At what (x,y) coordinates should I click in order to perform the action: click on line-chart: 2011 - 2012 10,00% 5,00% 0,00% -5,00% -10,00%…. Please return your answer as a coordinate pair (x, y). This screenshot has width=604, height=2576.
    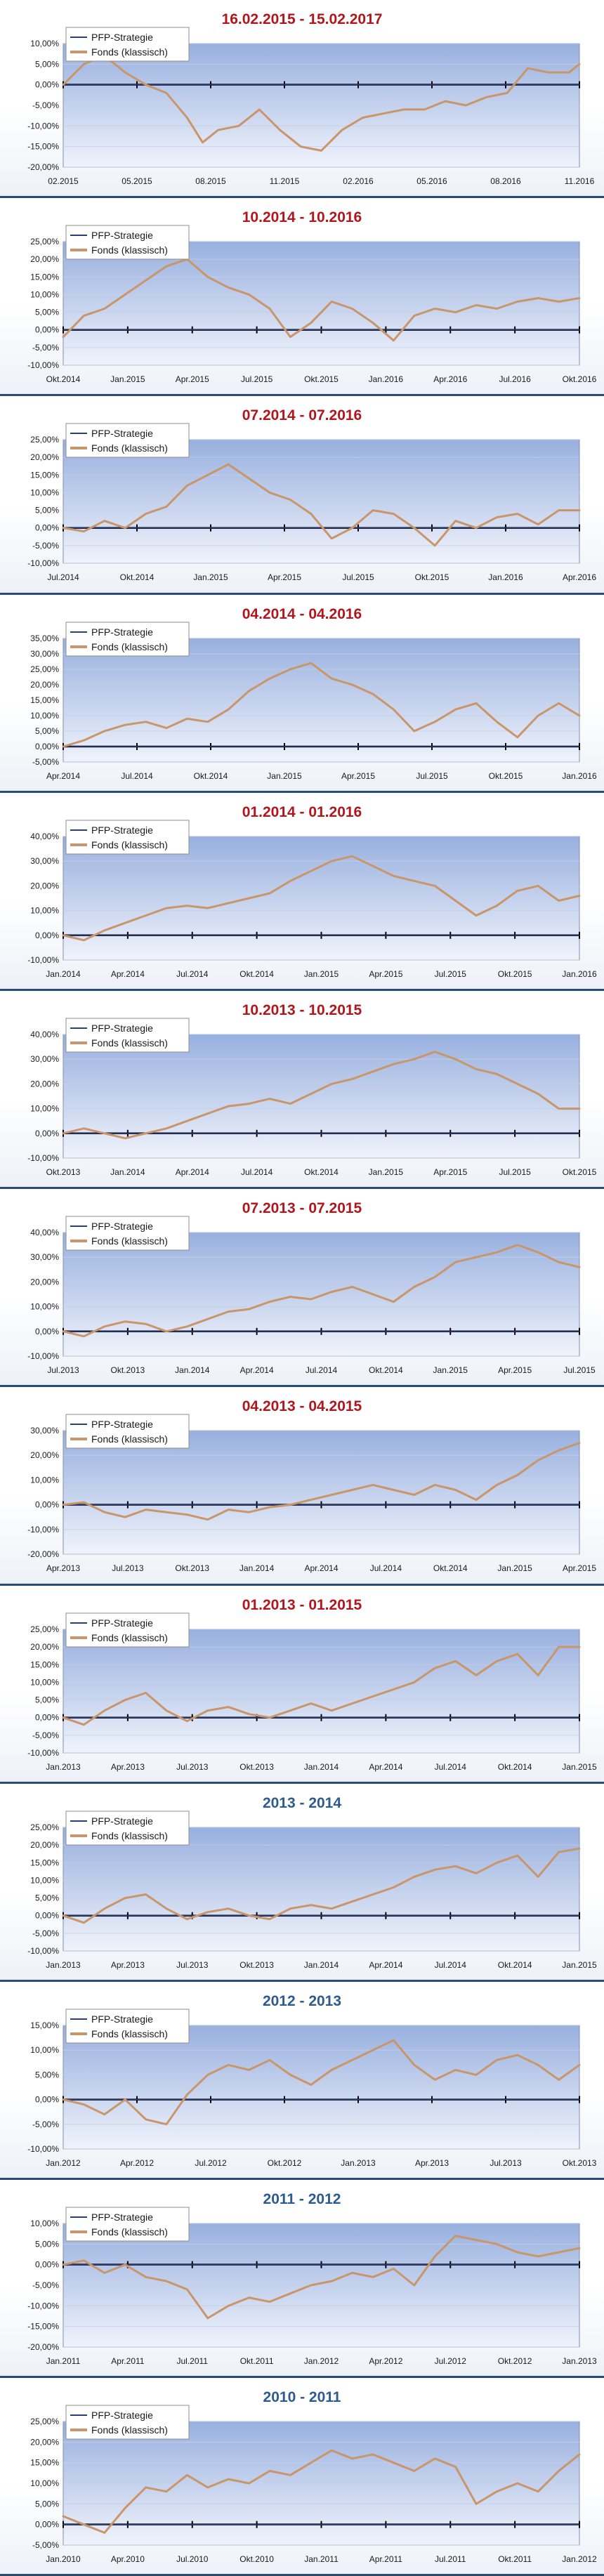
    Looking at the image, I should click on (312, 2278).